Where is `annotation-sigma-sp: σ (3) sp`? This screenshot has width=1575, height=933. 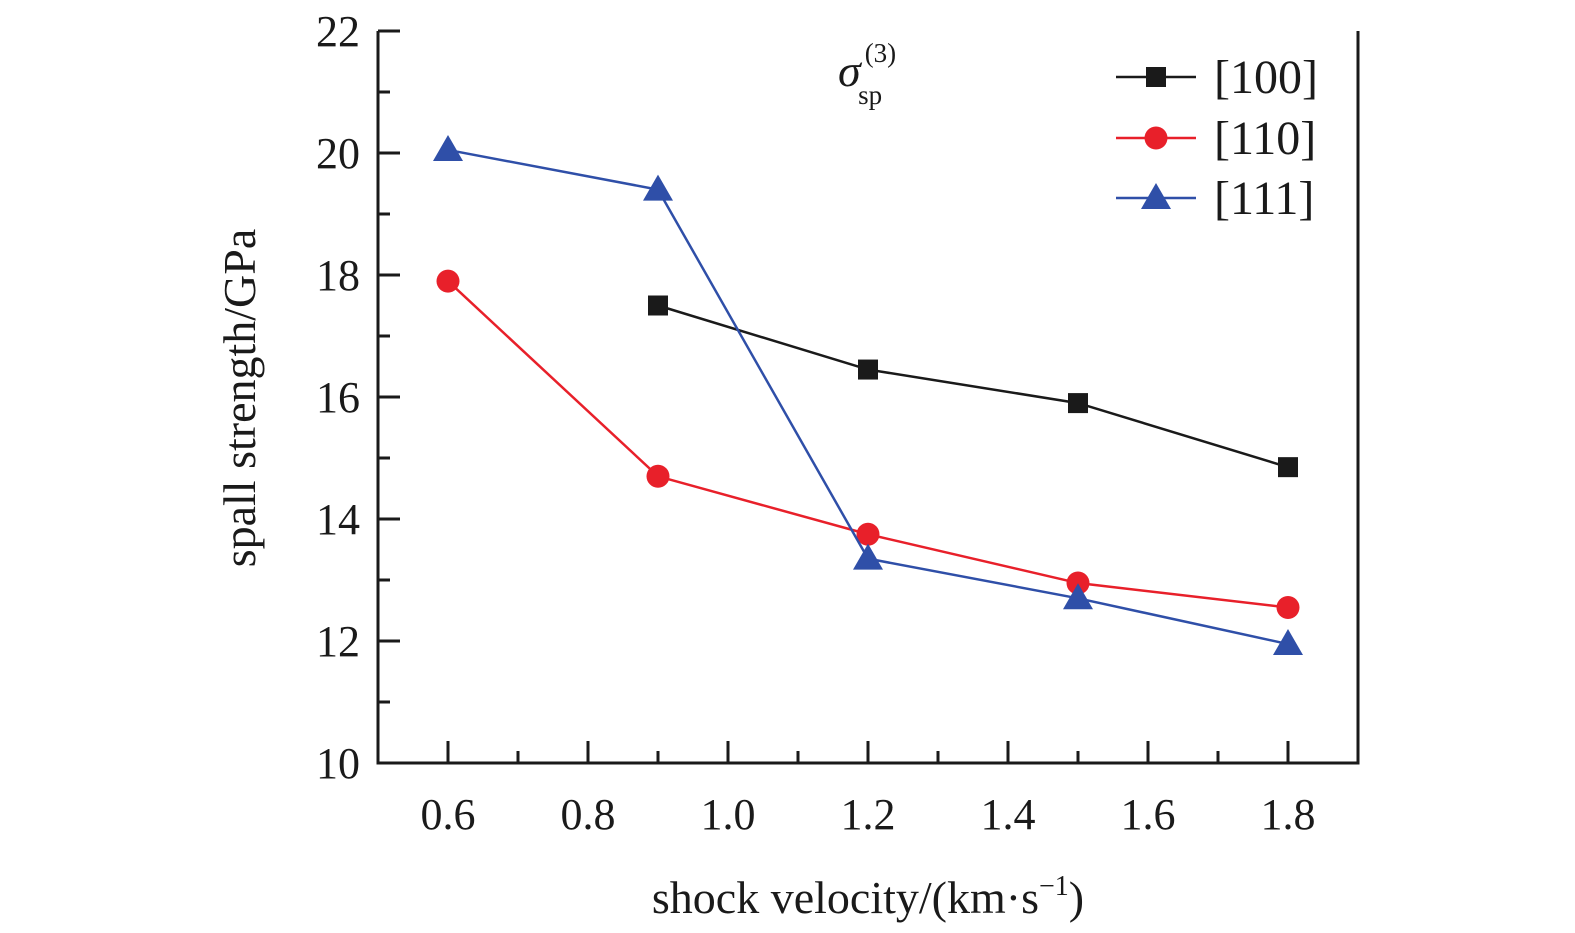 annotation-sigma-sp: σ (3) sp is located at coordinates (867, 74).